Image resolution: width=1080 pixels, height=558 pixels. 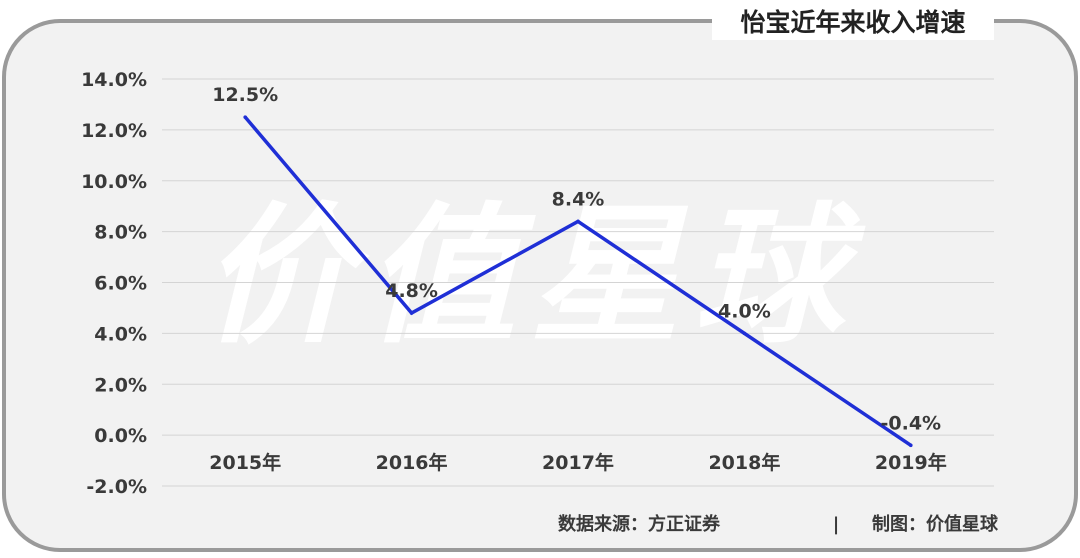 What do you see at coordinates (744, 311) in the screenshot?
I see `data-label: 4.0%` at bounding box center [744, 311].